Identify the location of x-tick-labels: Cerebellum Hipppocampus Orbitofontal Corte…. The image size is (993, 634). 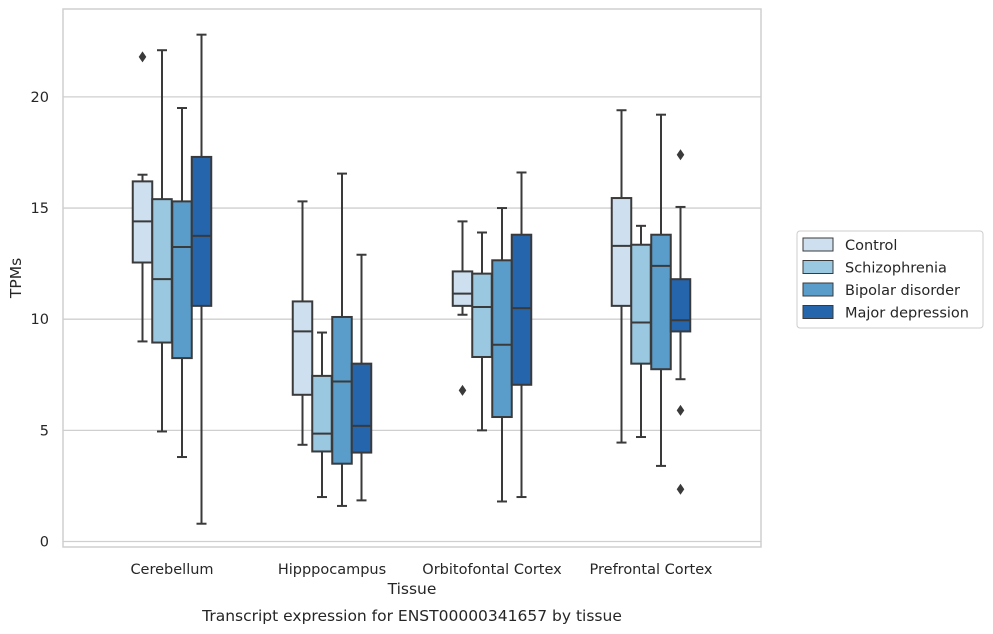
(421, 570).